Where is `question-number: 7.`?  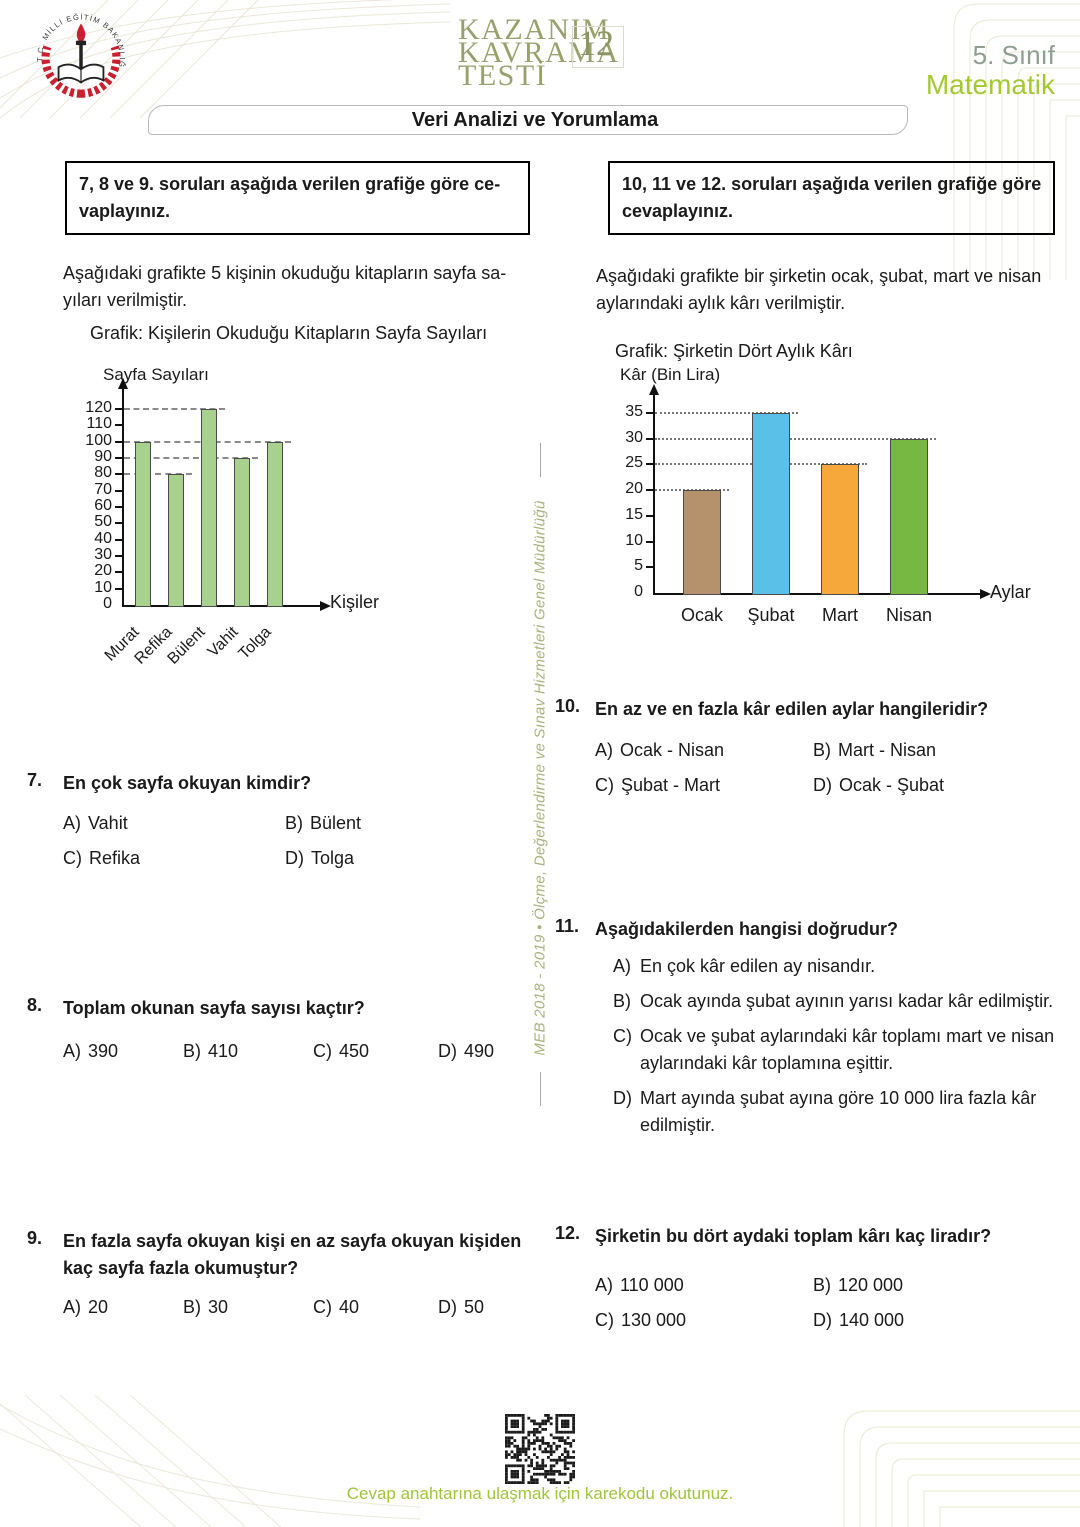 question-number: 7. is located at coordinates (35, 780).